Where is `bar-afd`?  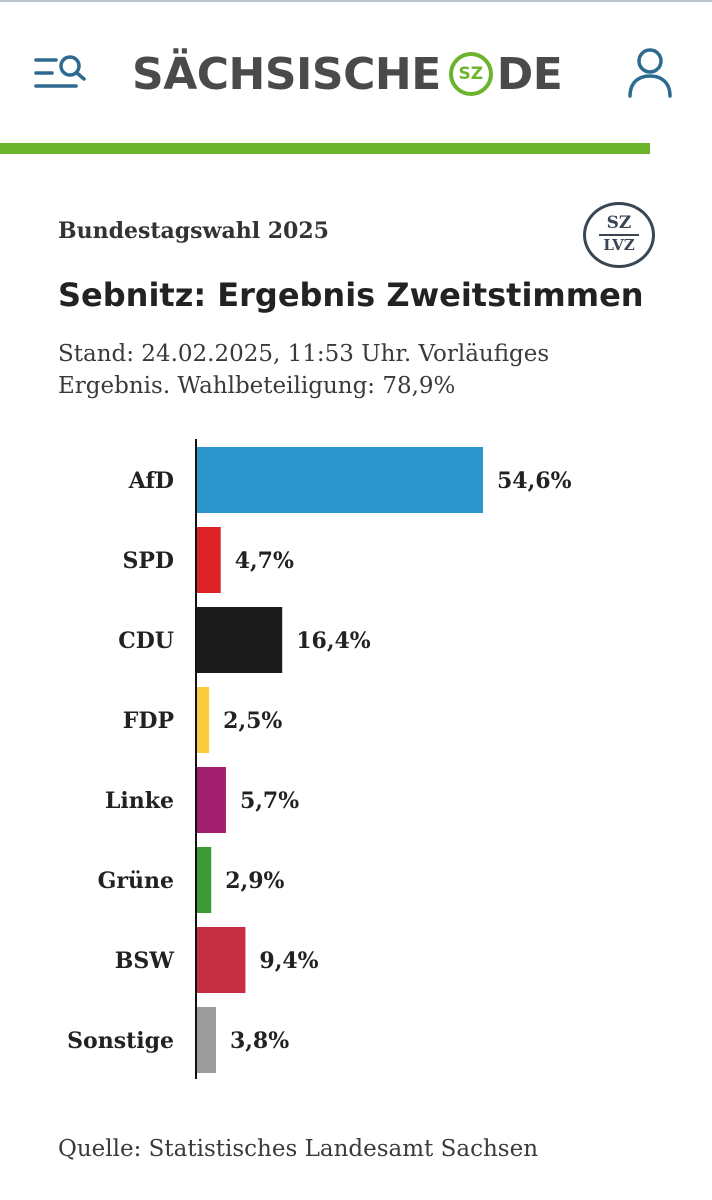 bar-afd is located at coordinates (339, 480).